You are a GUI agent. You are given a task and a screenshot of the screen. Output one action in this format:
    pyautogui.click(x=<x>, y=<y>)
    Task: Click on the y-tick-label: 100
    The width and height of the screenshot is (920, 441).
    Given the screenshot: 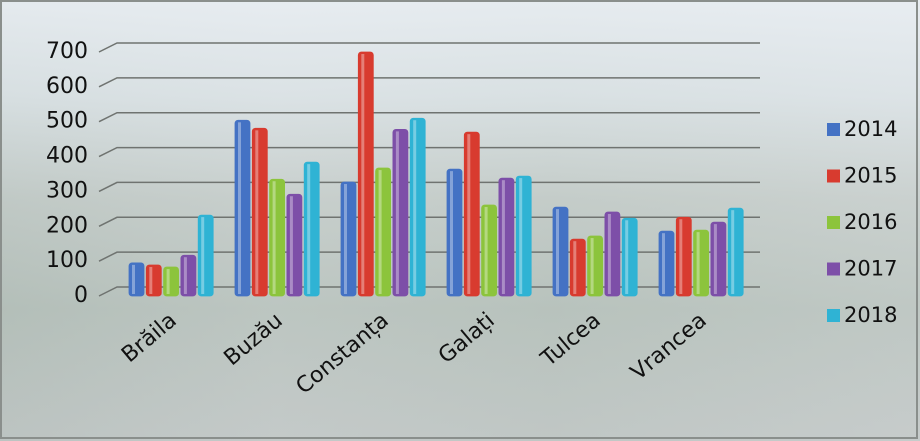 What is the action you would take?
    pyautogui.click(x=67, y=260)
    